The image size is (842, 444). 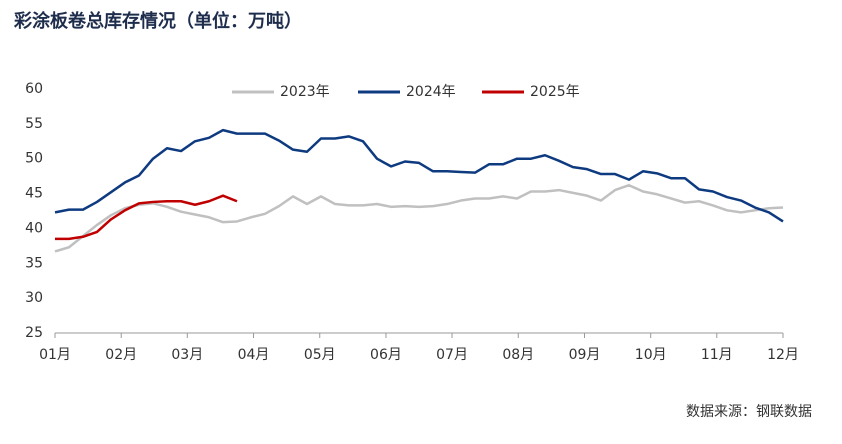 What do you see at coordinates (34, 228) in the screenshot?
I see `y-tick-label: 40` at bounding box center [34, 228].